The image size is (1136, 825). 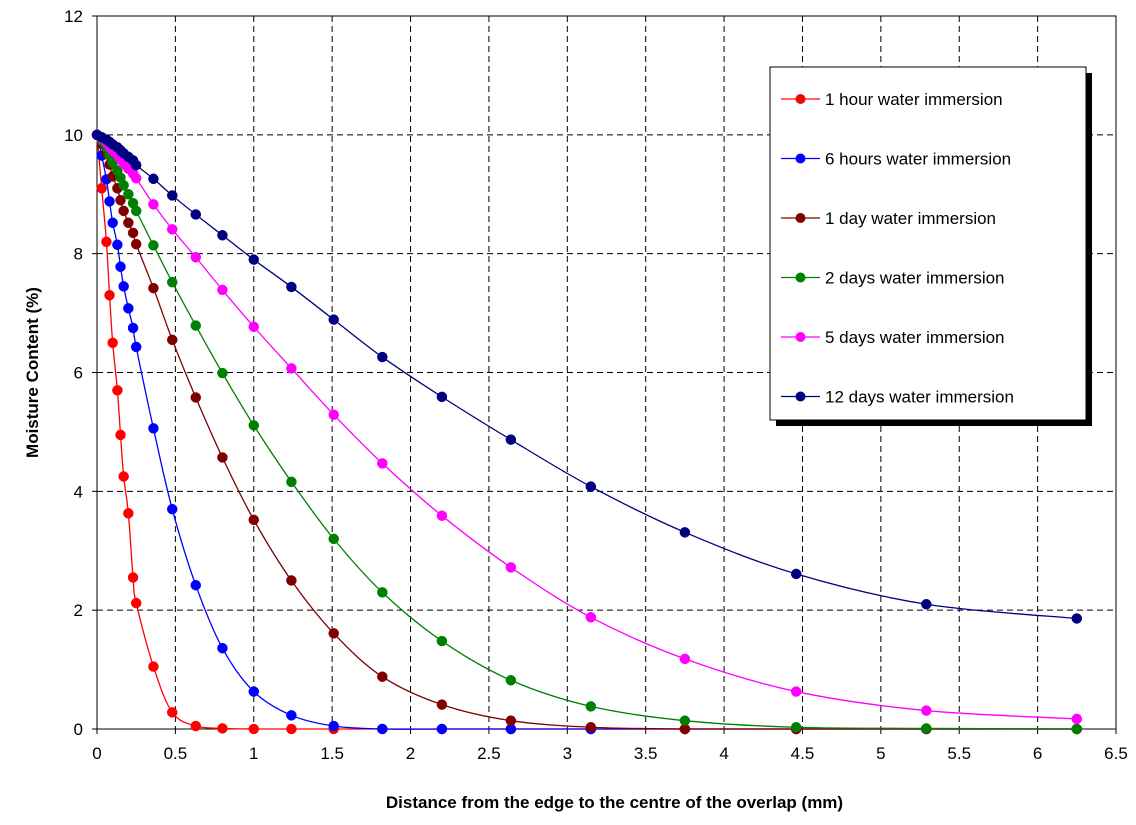 What do you see at coordinates (1037, 753) in the screenshot?
I see `x-tick-label: 6` at bounding box center [1037, 753].